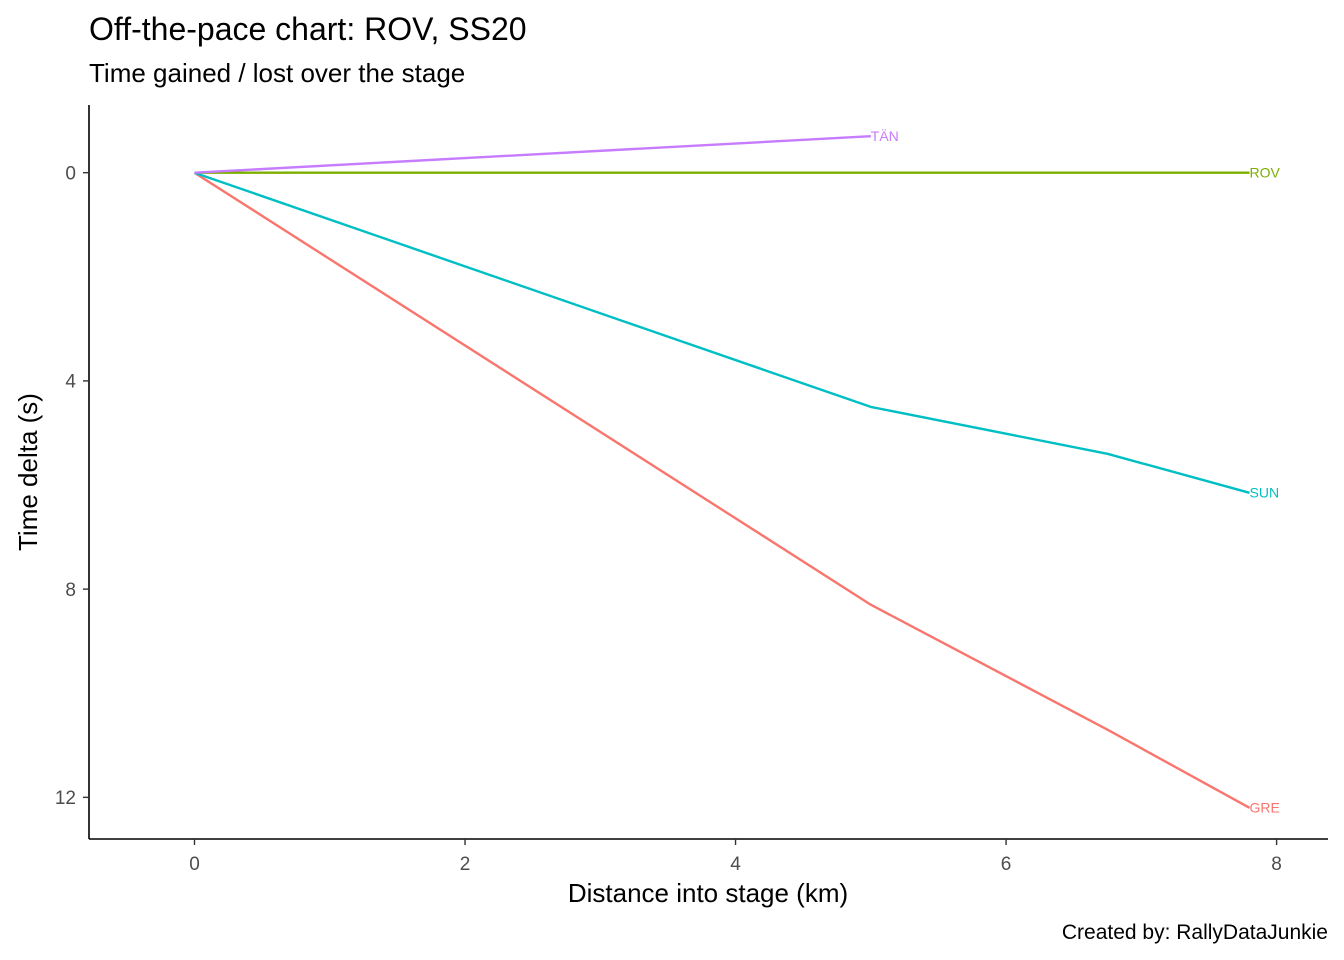  What do you see at coordinates (70, 590) in the screenshot?
I see `y-tick-label: 8` at bounding box center [70, 590].